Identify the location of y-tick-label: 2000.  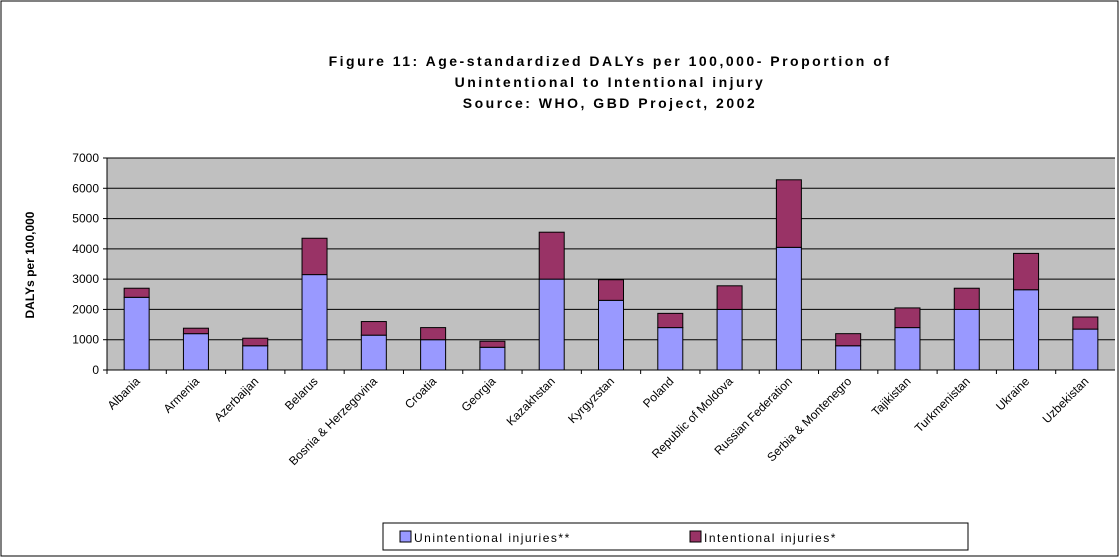
(85, 309).